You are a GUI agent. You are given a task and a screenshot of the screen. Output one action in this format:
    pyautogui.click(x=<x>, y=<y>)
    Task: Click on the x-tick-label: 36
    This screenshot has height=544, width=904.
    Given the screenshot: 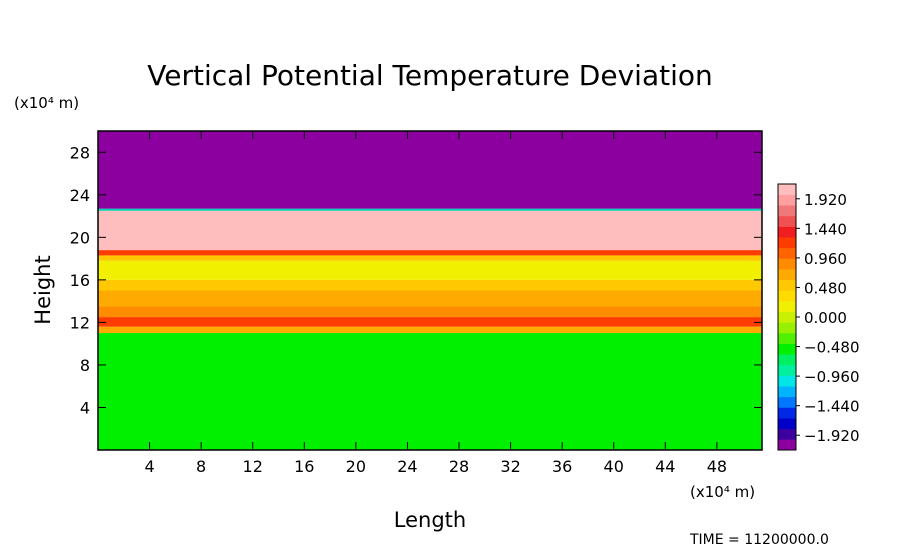 What is the action you would take?
    pyautogui.click(x=562, y=466)
    